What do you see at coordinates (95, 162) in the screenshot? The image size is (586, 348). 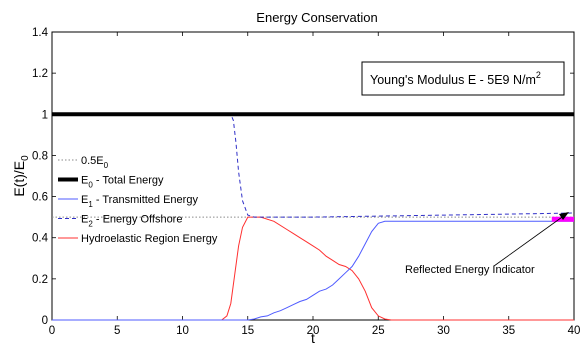 I see `legend-label-half: 0.5E0` at bounding box center [95, 162].